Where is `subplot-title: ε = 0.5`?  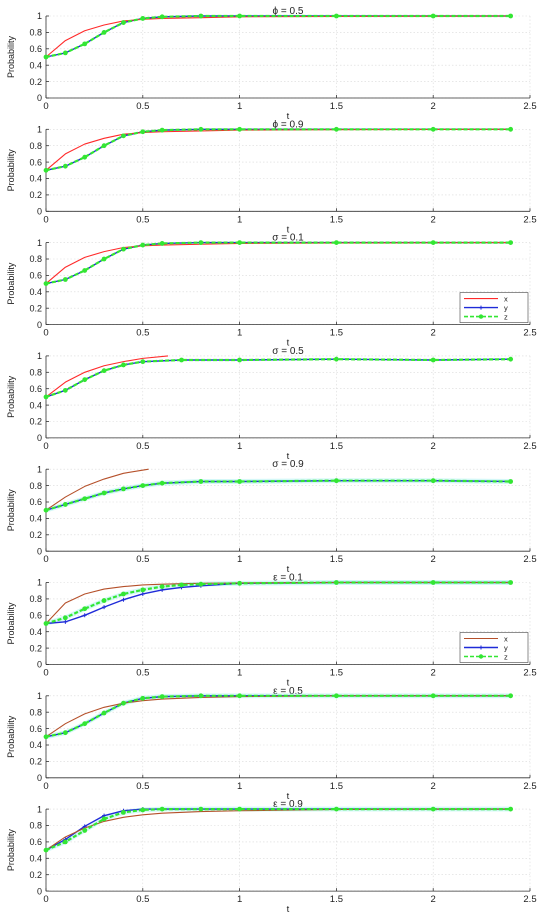
subplot-title: ε = 0.5 is located at coordinates (288, 691).